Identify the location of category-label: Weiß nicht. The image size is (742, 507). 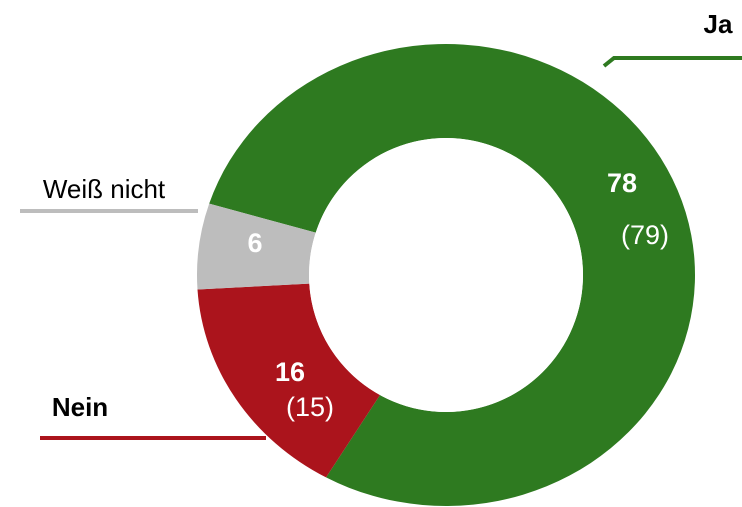
(104, 189).